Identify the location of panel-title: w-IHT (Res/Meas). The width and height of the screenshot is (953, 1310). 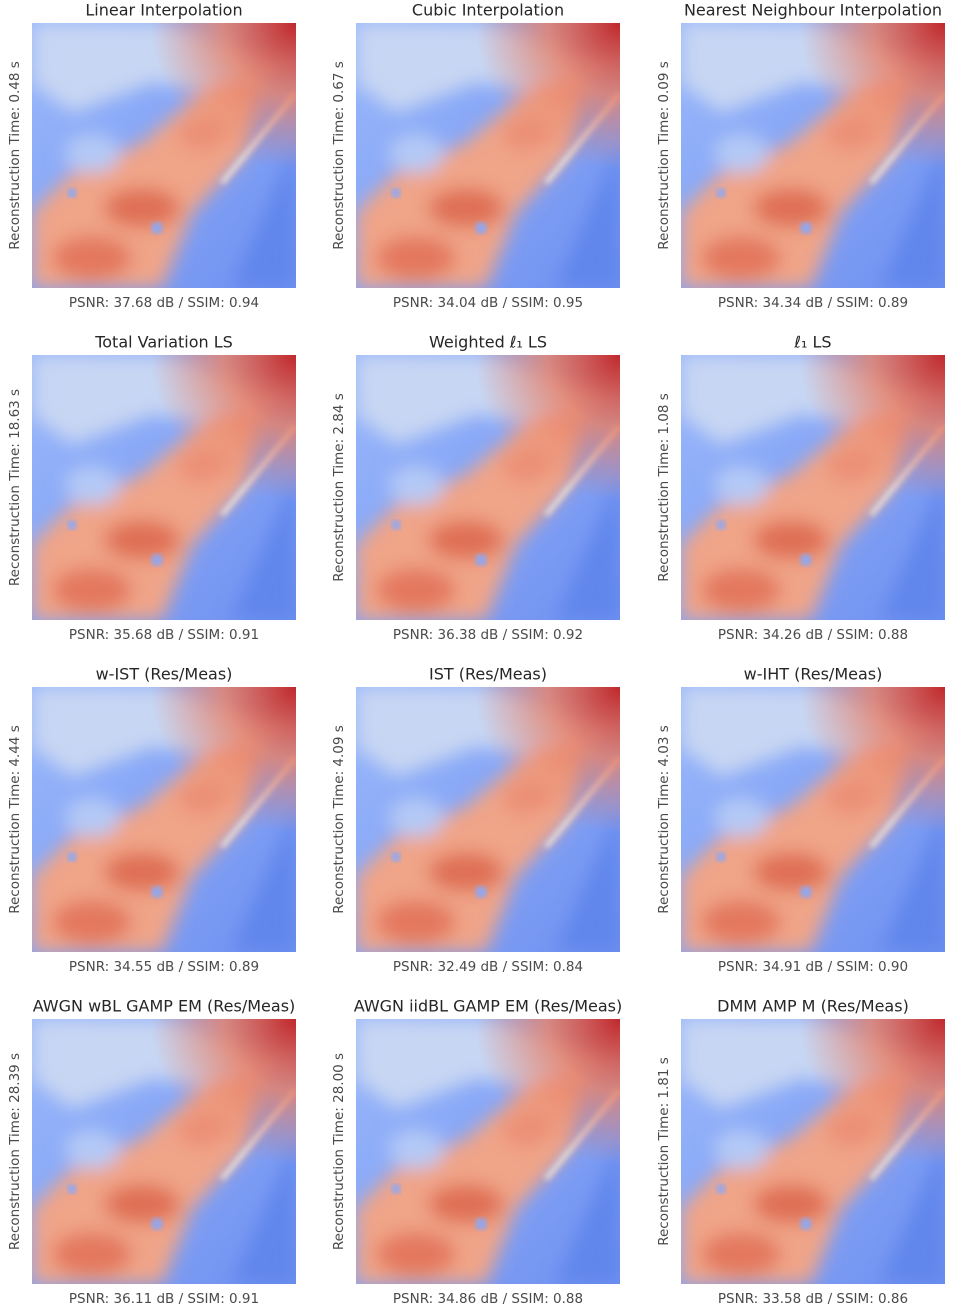
(813, 674).